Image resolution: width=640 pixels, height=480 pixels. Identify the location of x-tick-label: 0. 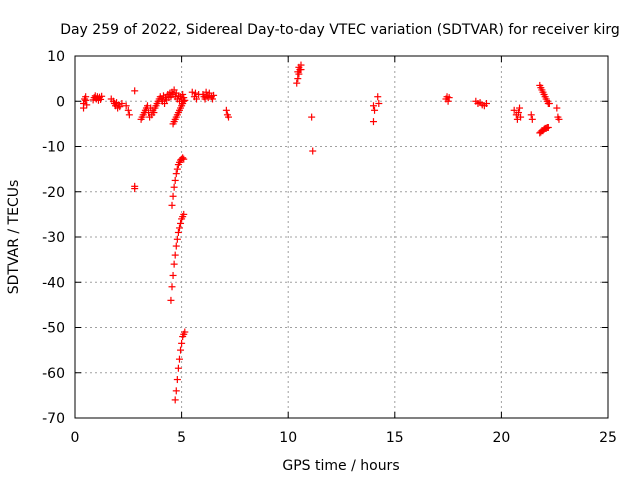
(75, 438).